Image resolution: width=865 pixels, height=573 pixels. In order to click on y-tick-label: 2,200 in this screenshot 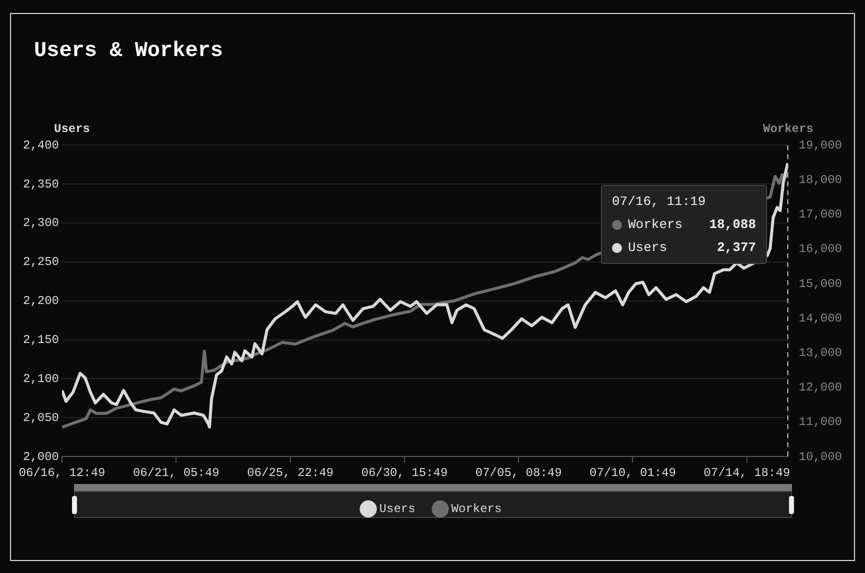, I will do `click(41, 301)`.